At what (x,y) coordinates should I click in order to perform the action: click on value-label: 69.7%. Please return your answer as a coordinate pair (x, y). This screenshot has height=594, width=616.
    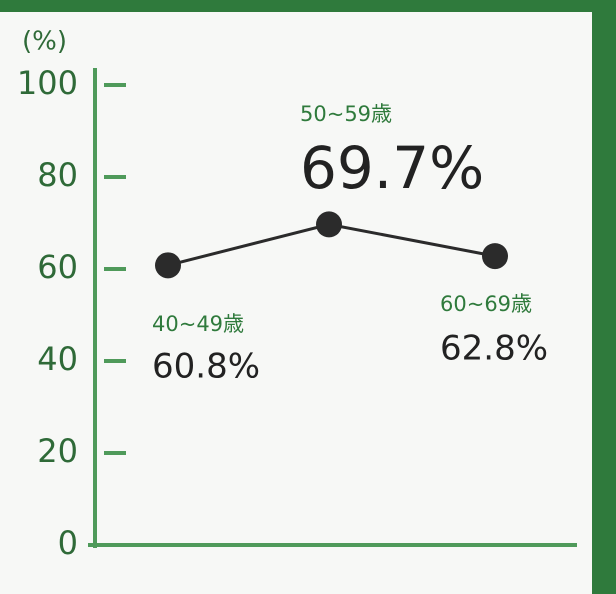
    Looking at the image, I should click on (392, 168).